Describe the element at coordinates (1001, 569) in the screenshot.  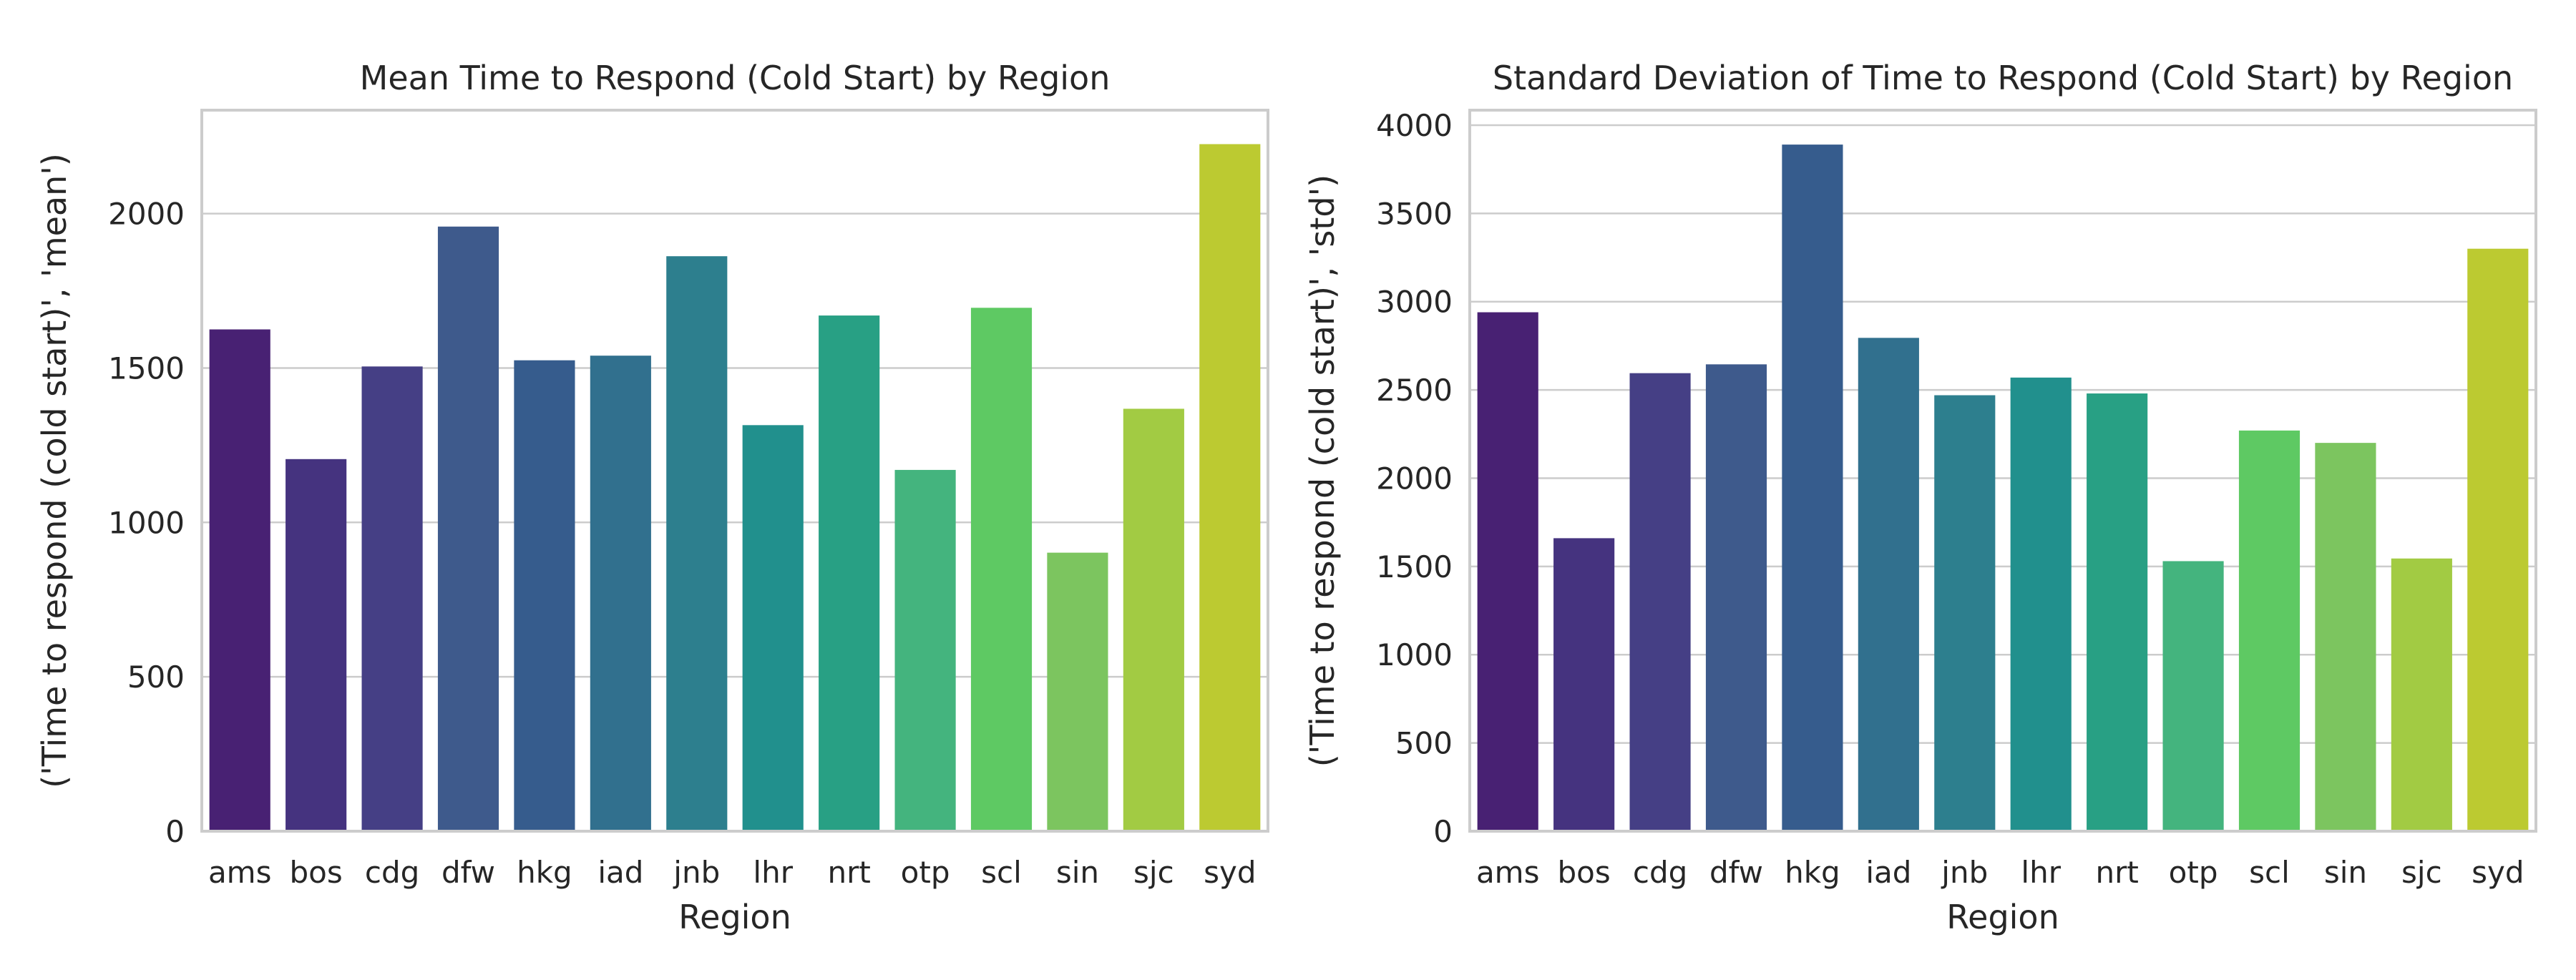
I see `mean-bar-scl` at that location.